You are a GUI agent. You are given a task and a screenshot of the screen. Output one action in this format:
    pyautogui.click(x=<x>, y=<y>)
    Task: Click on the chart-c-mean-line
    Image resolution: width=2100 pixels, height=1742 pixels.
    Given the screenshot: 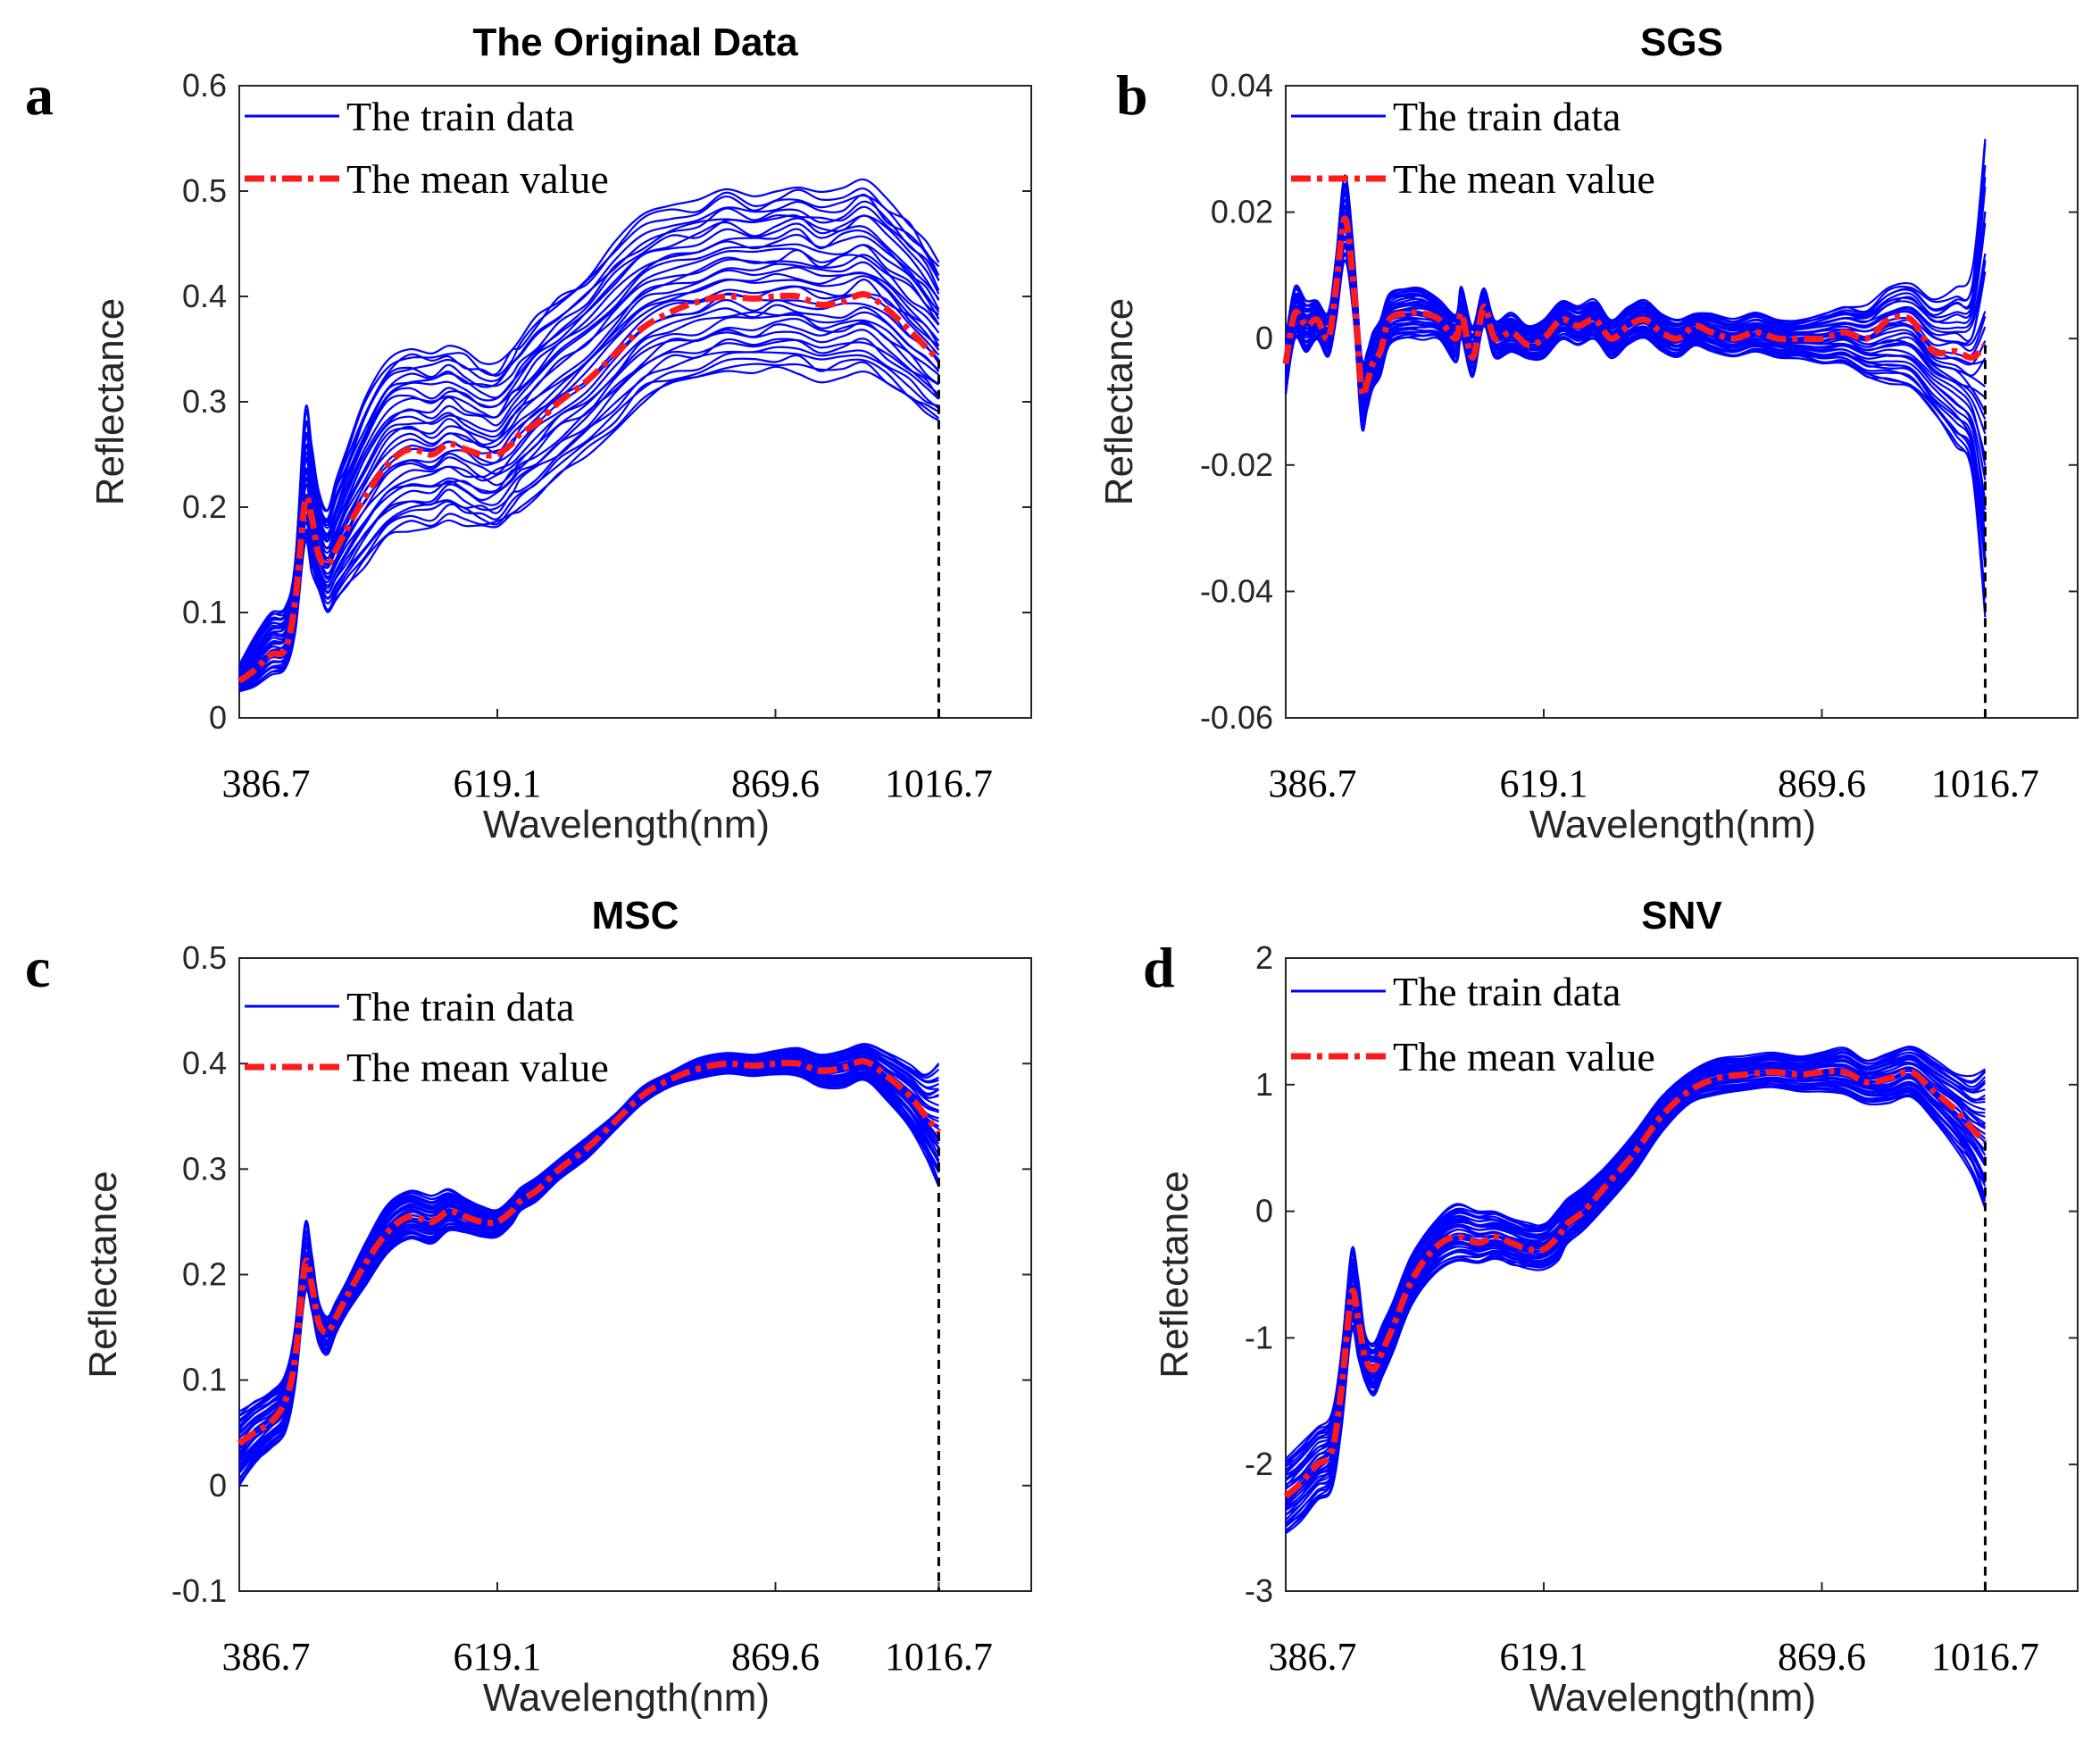 What is the action you would take?
    pyautogui.click(x=589, y=1252)
    